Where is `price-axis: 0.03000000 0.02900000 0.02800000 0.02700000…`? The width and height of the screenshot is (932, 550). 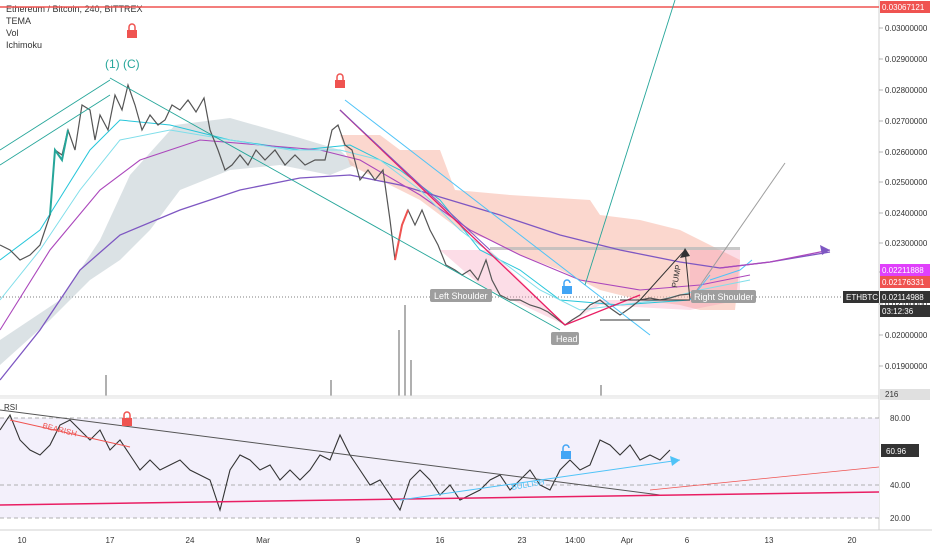
price-axis: 0.03000000 0.02900000 0.02800000 0.02700000… is located at coordinates (903, 197).